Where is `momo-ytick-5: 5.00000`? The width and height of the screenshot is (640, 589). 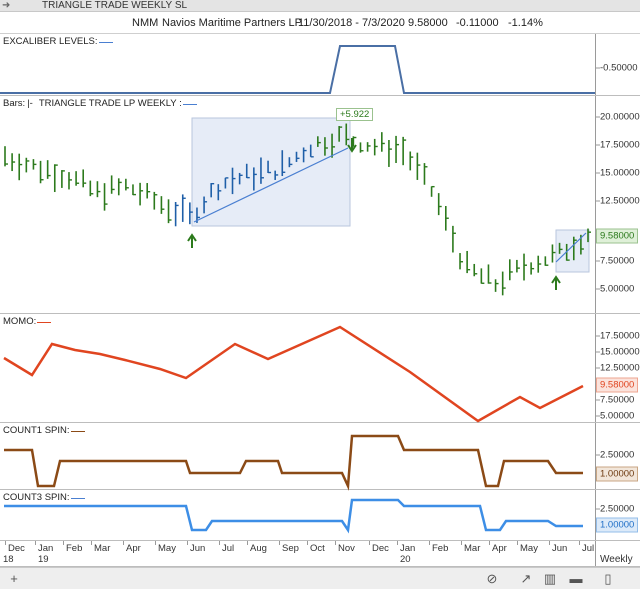
momo-ytick-5: 5.00000 is located at coordinates (617, 416).